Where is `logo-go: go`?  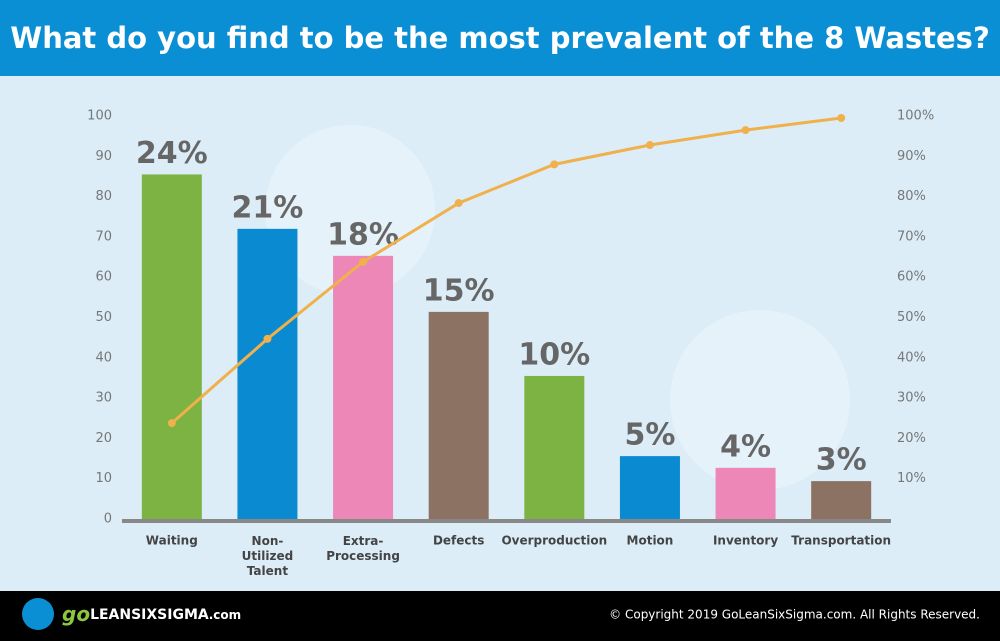
logo-go: go is located at coordinates (76, 614).